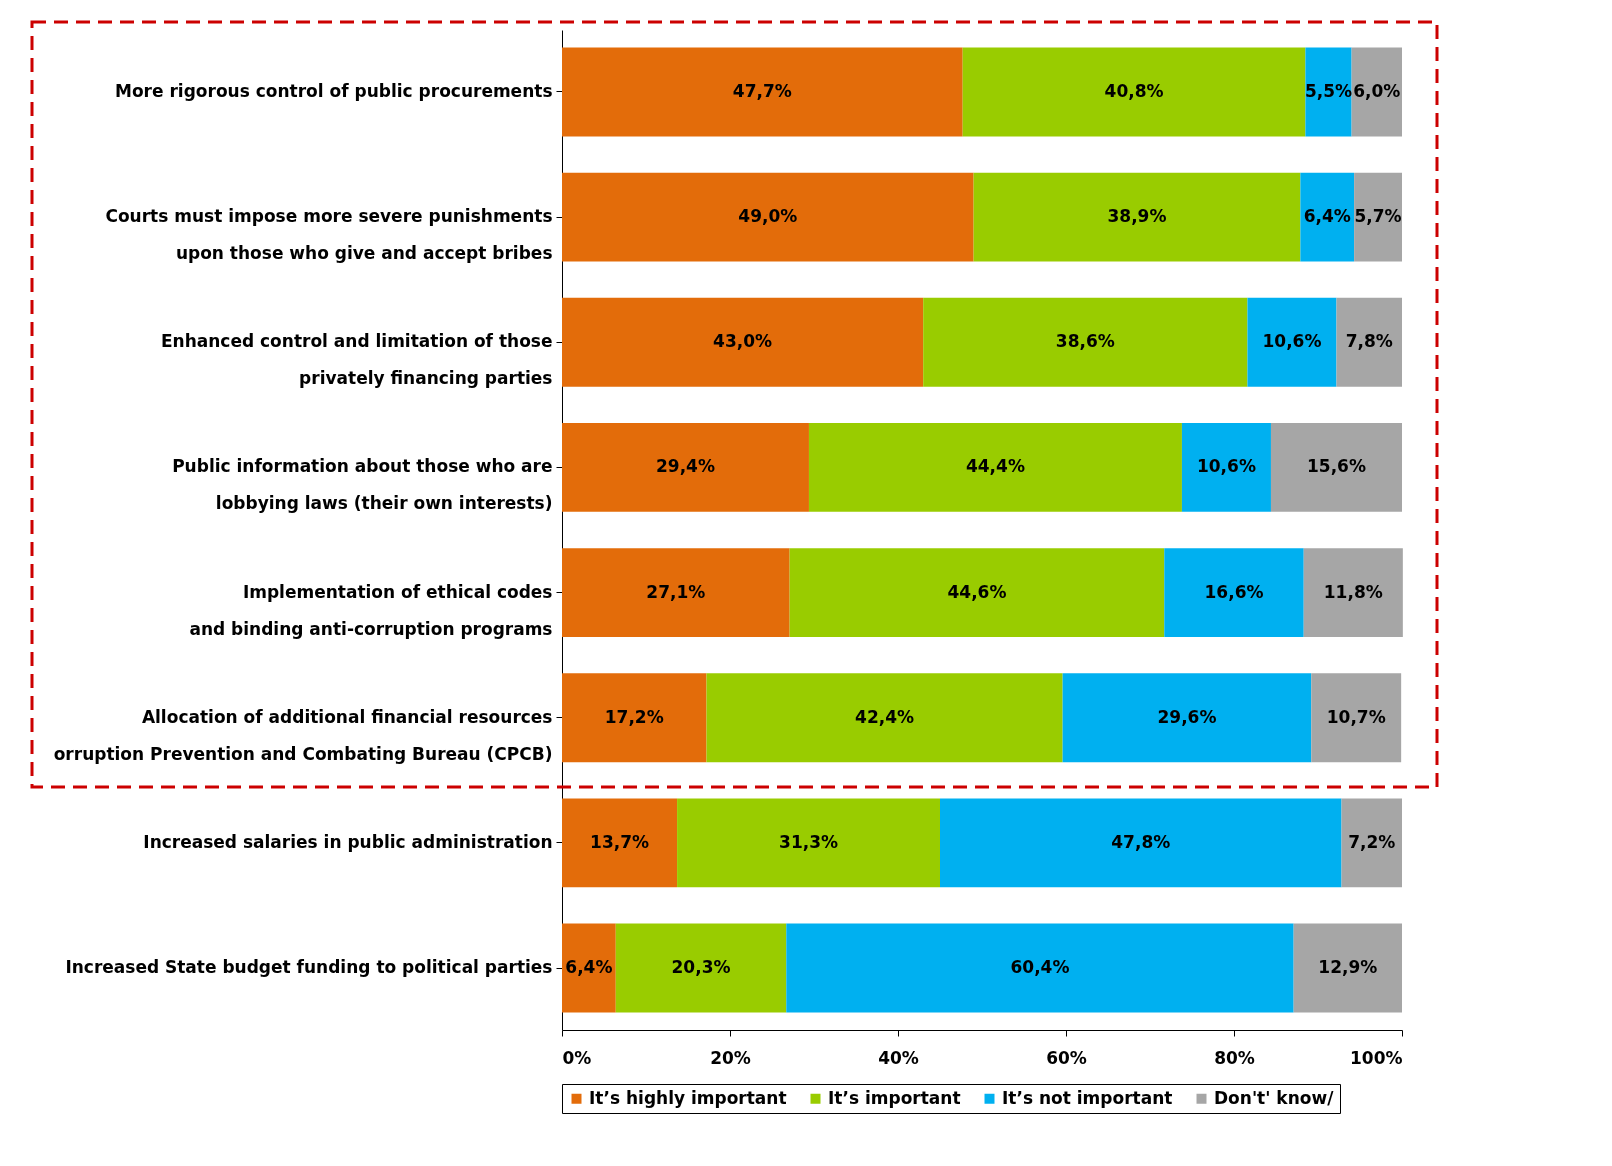 This screenshot has width=1612, height=1166. Describe the element at coordinates (1328, 90) in the screenshot. I see `data-label: 5,5%` at that location.